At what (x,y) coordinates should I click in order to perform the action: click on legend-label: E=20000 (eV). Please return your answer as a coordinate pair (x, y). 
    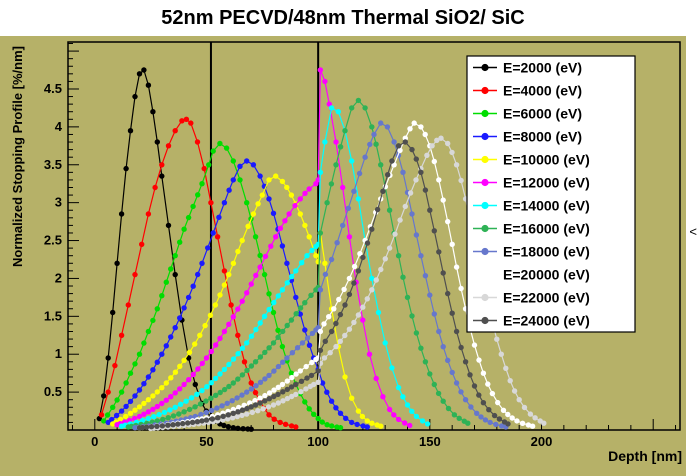
    Looking at the image, I should click on (546, 275).